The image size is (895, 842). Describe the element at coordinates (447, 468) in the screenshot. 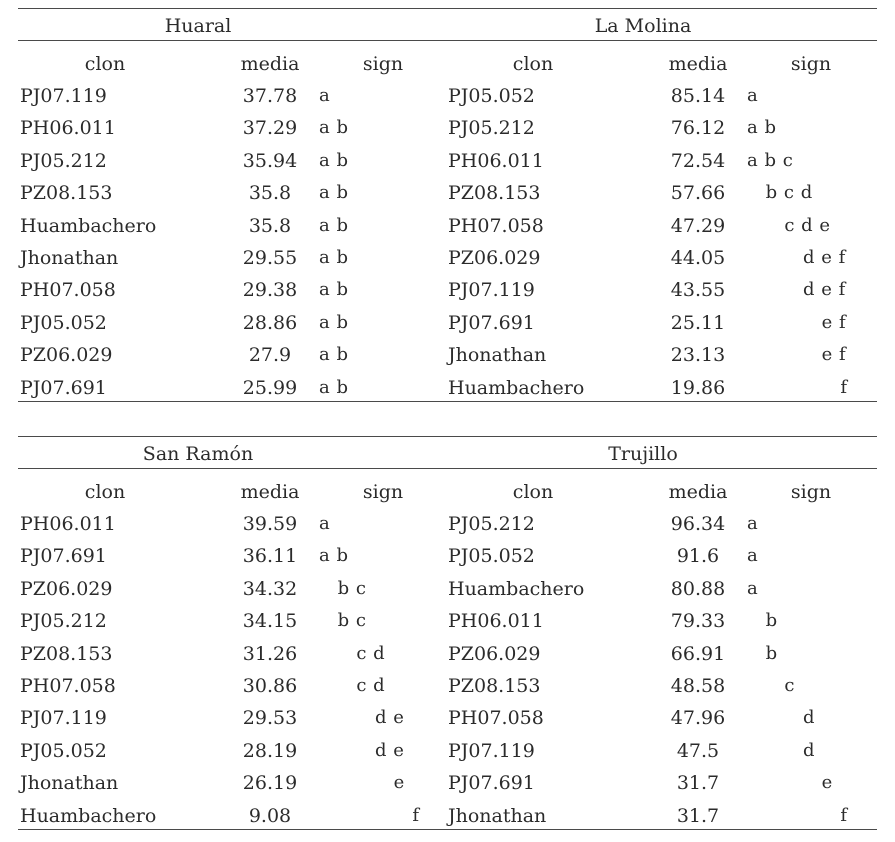

I see `header-rule` at that location.